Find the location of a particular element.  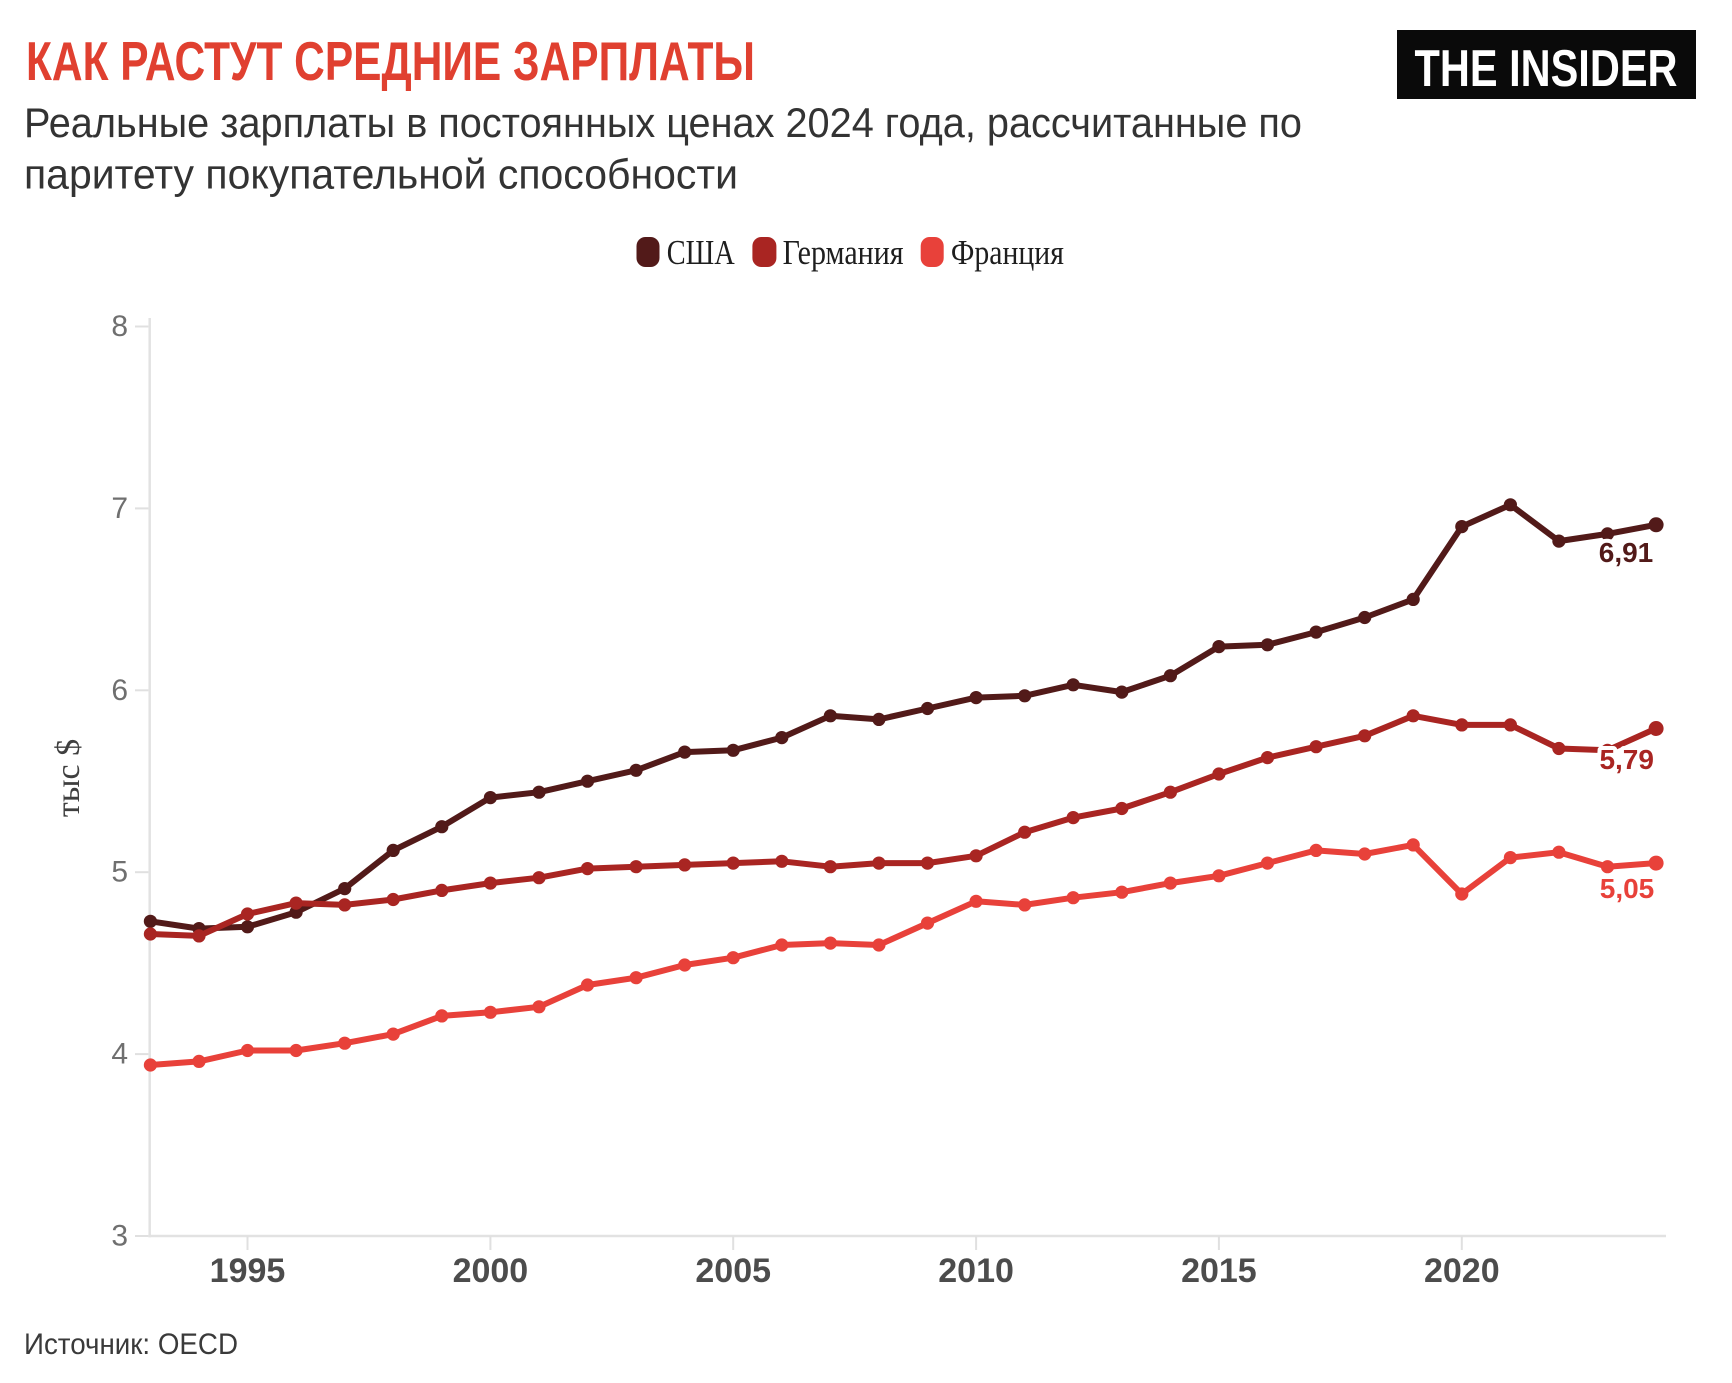

svg-text: 2020 is located at coordinates (1462, 1271).